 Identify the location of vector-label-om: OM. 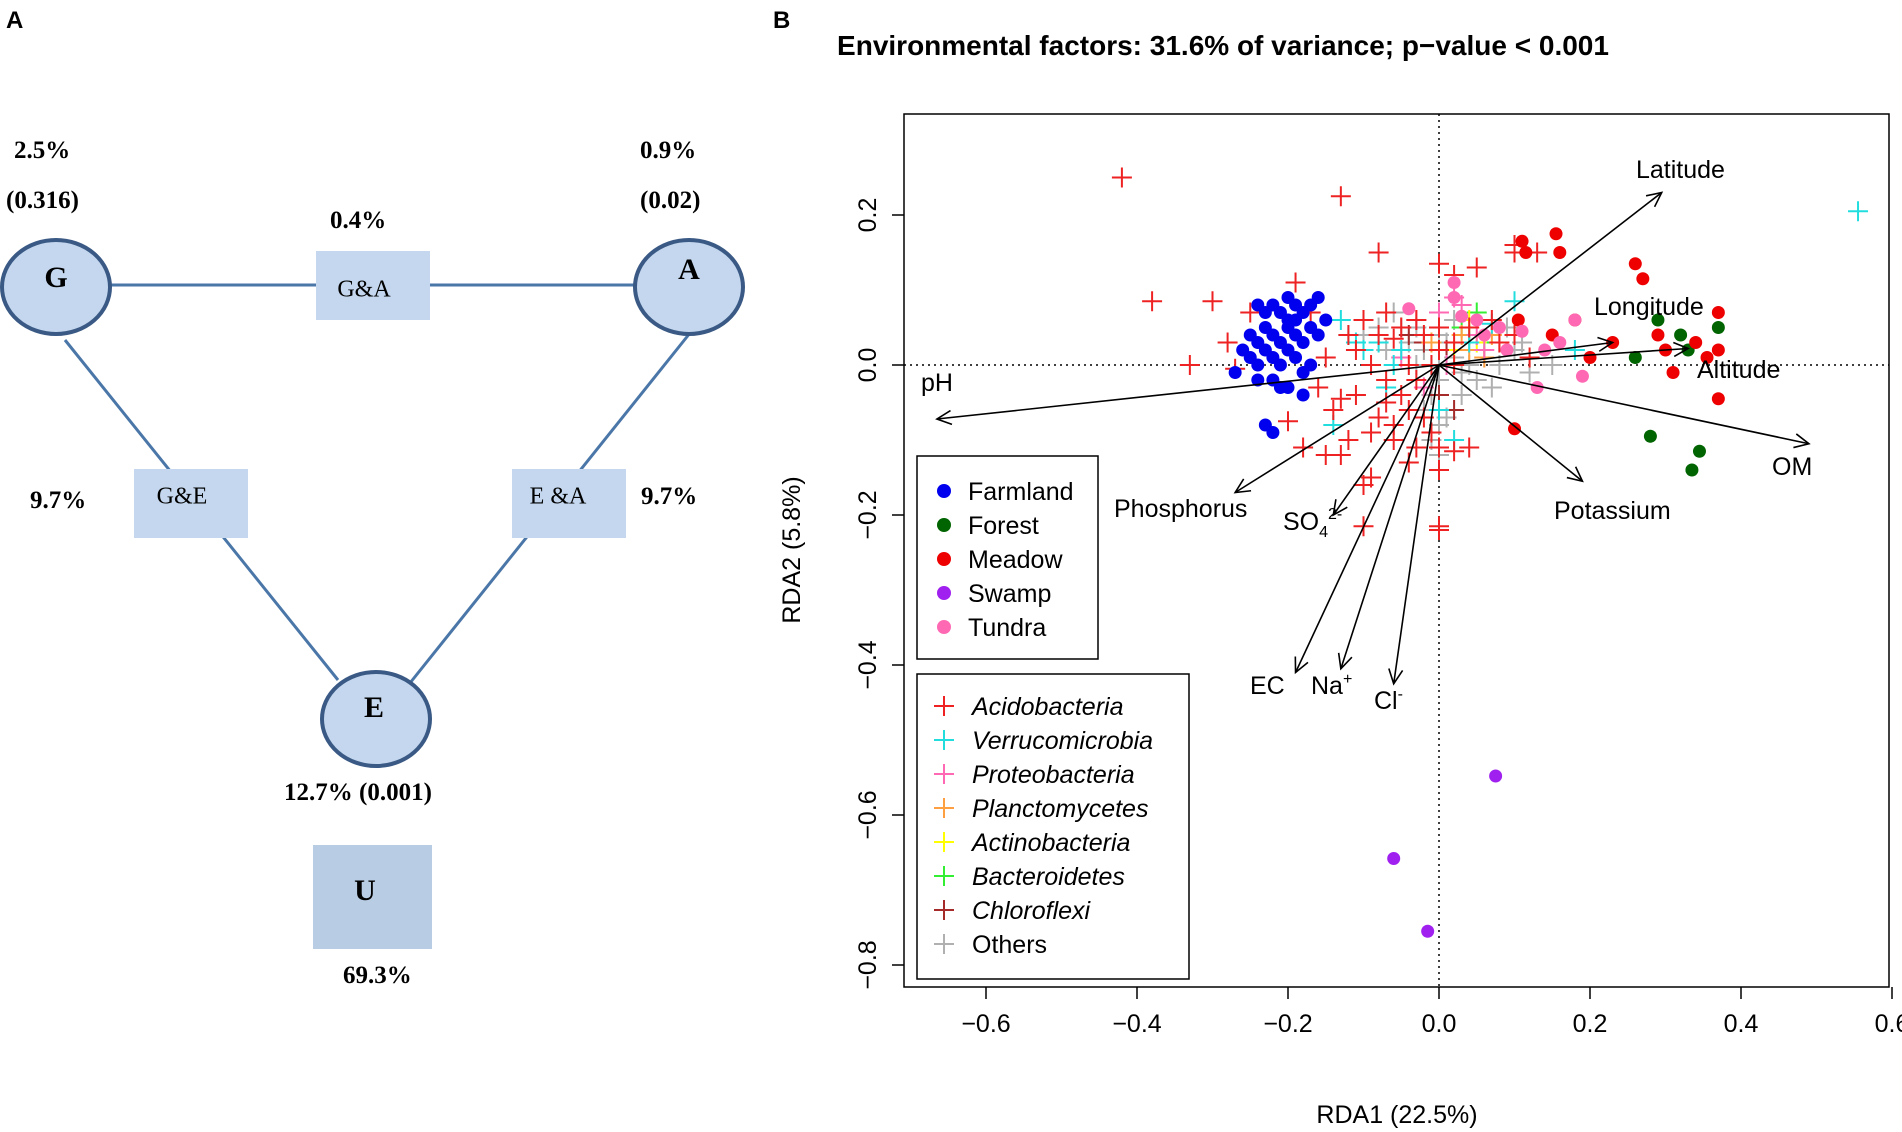
(1792, 467).